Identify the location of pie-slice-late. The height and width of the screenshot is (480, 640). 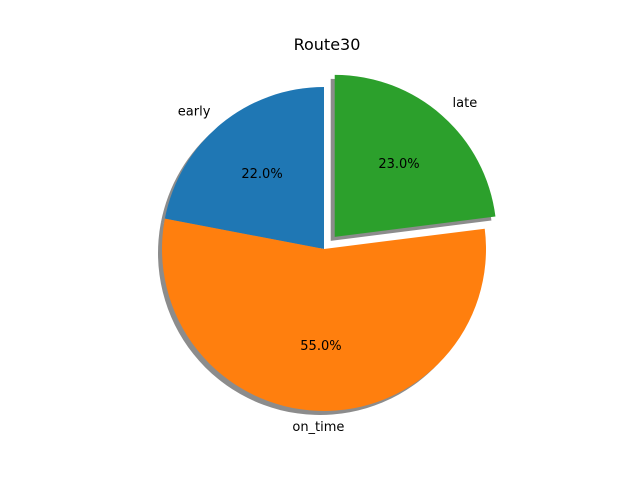
(415, 155).